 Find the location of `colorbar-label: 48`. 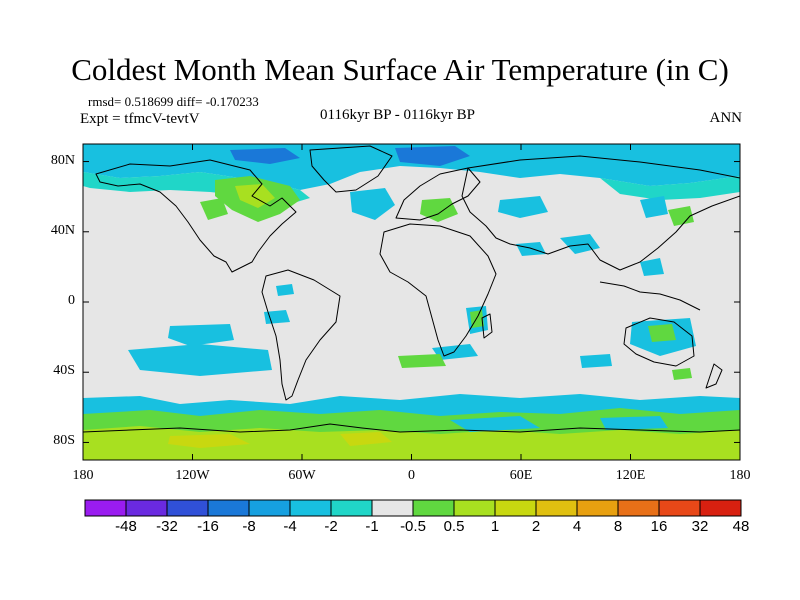

colorbar-label: 48 is located at coordinates (741, 526).